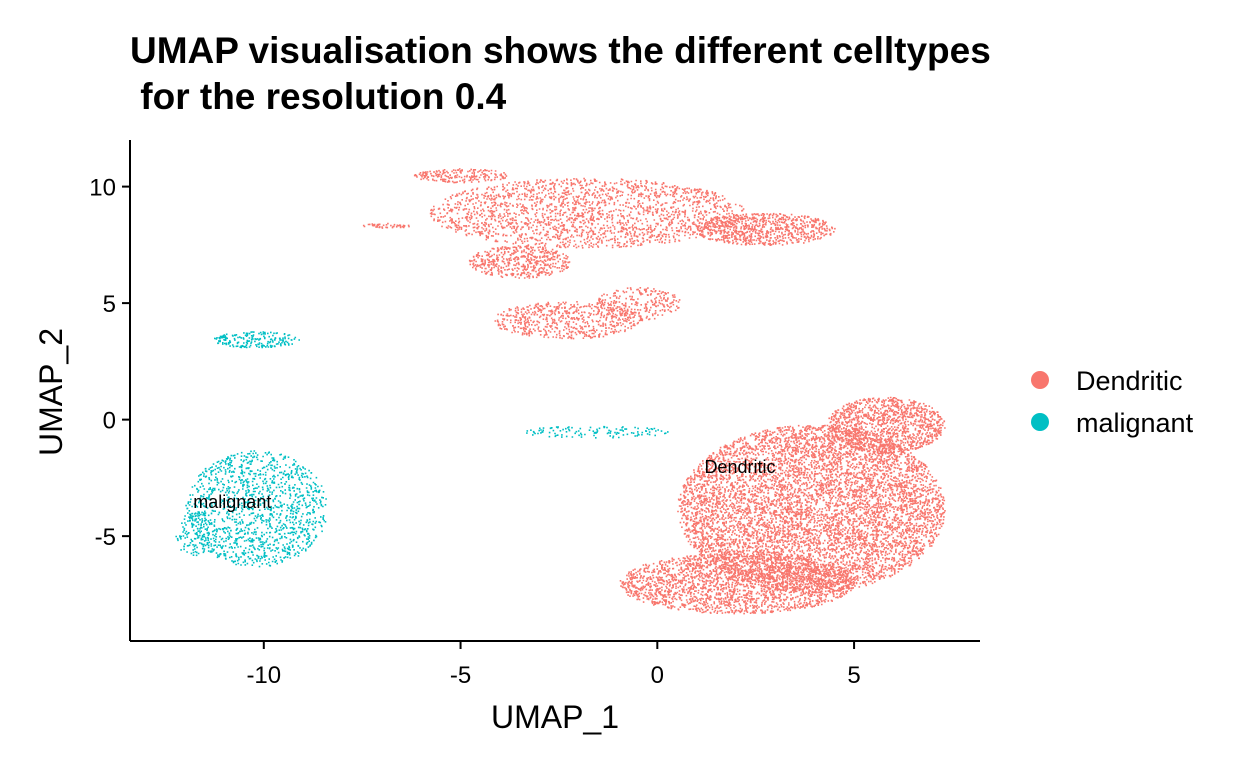  I want to click on y-tick-label: 10, so click(102, 188).